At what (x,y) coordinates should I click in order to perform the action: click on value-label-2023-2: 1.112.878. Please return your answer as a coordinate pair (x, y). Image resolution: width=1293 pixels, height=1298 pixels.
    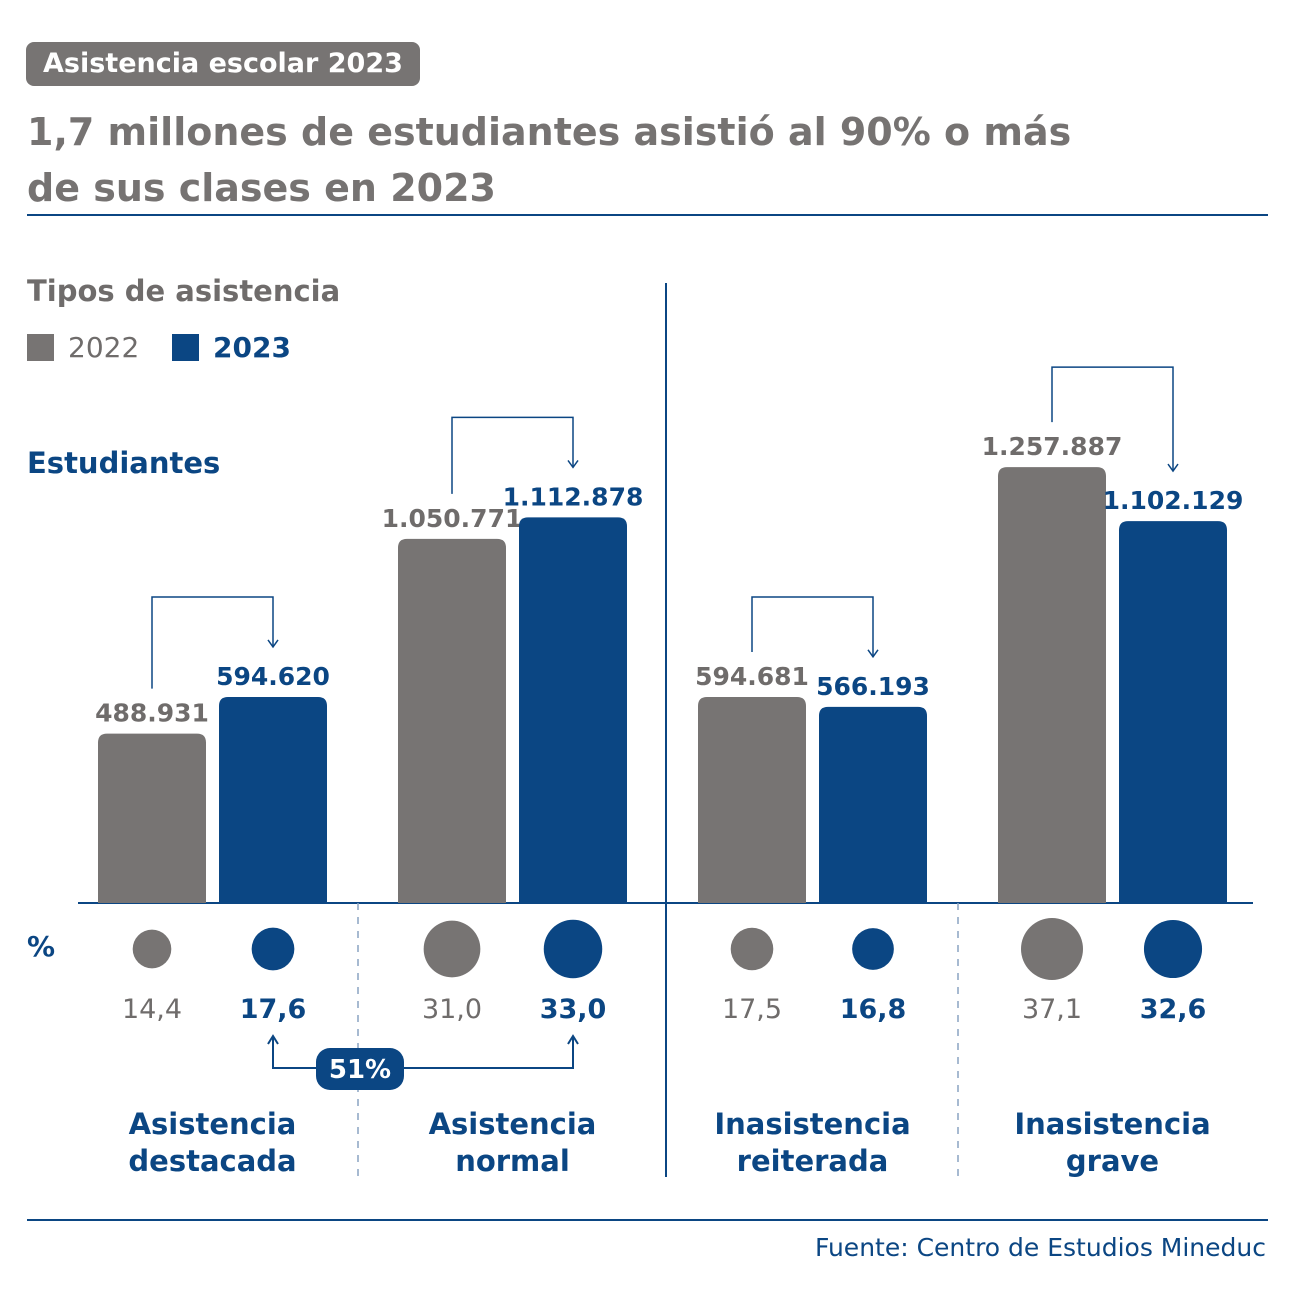
    Looking at the image, I should click on (573, 496).